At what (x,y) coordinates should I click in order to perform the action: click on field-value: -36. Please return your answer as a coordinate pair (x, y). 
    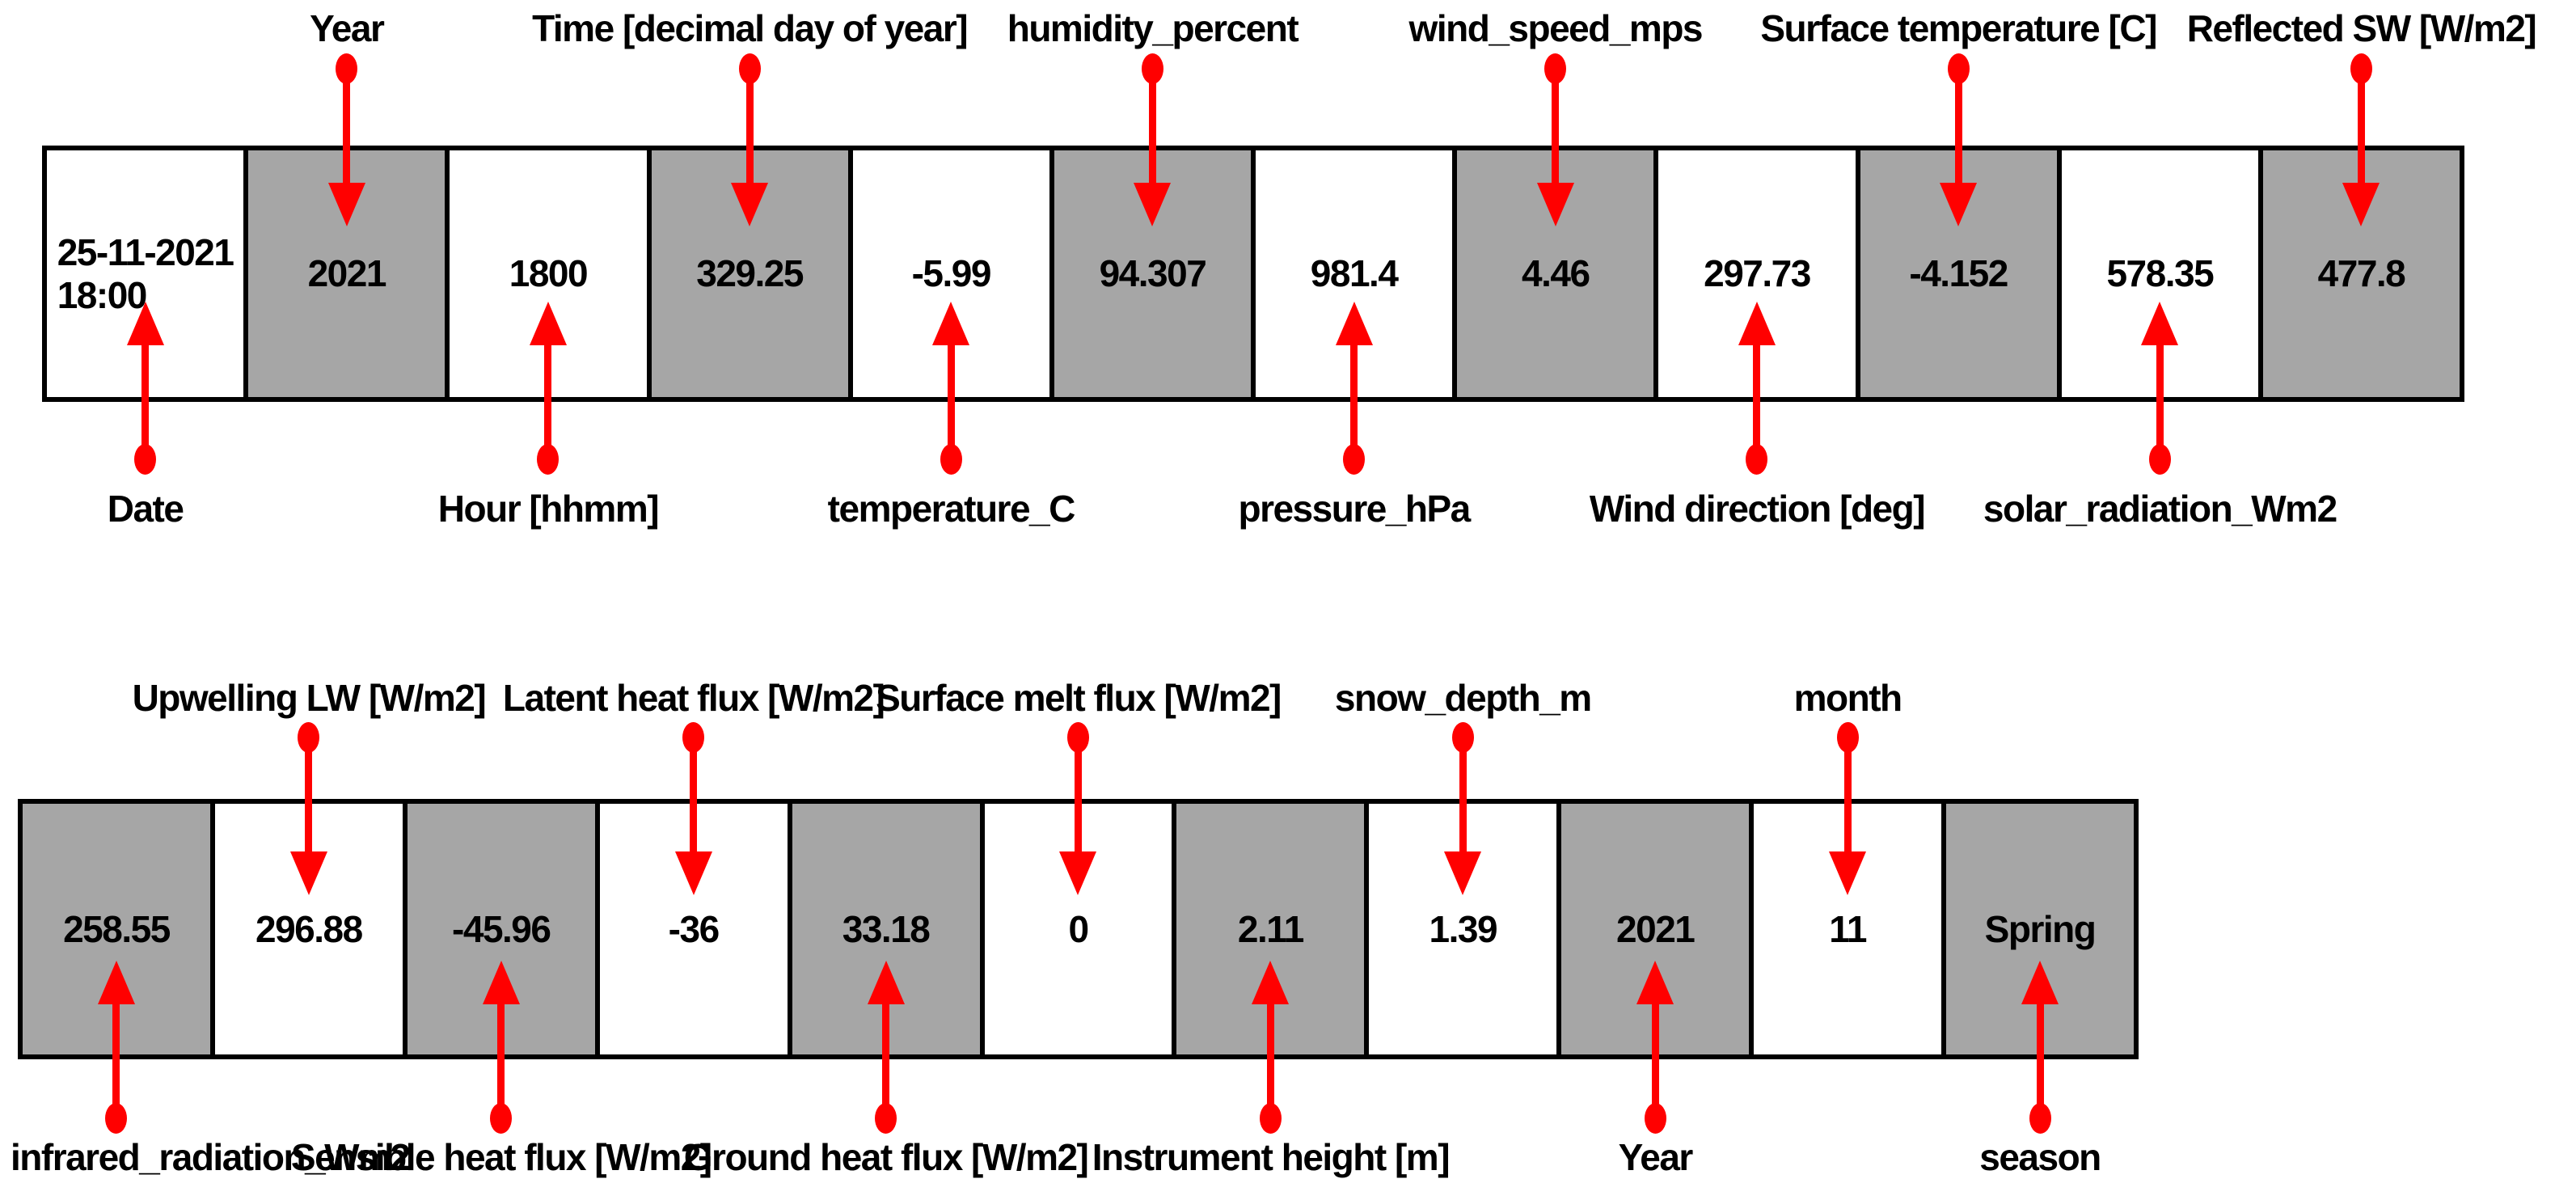
    Looking at the image, I should click on (694, 928).